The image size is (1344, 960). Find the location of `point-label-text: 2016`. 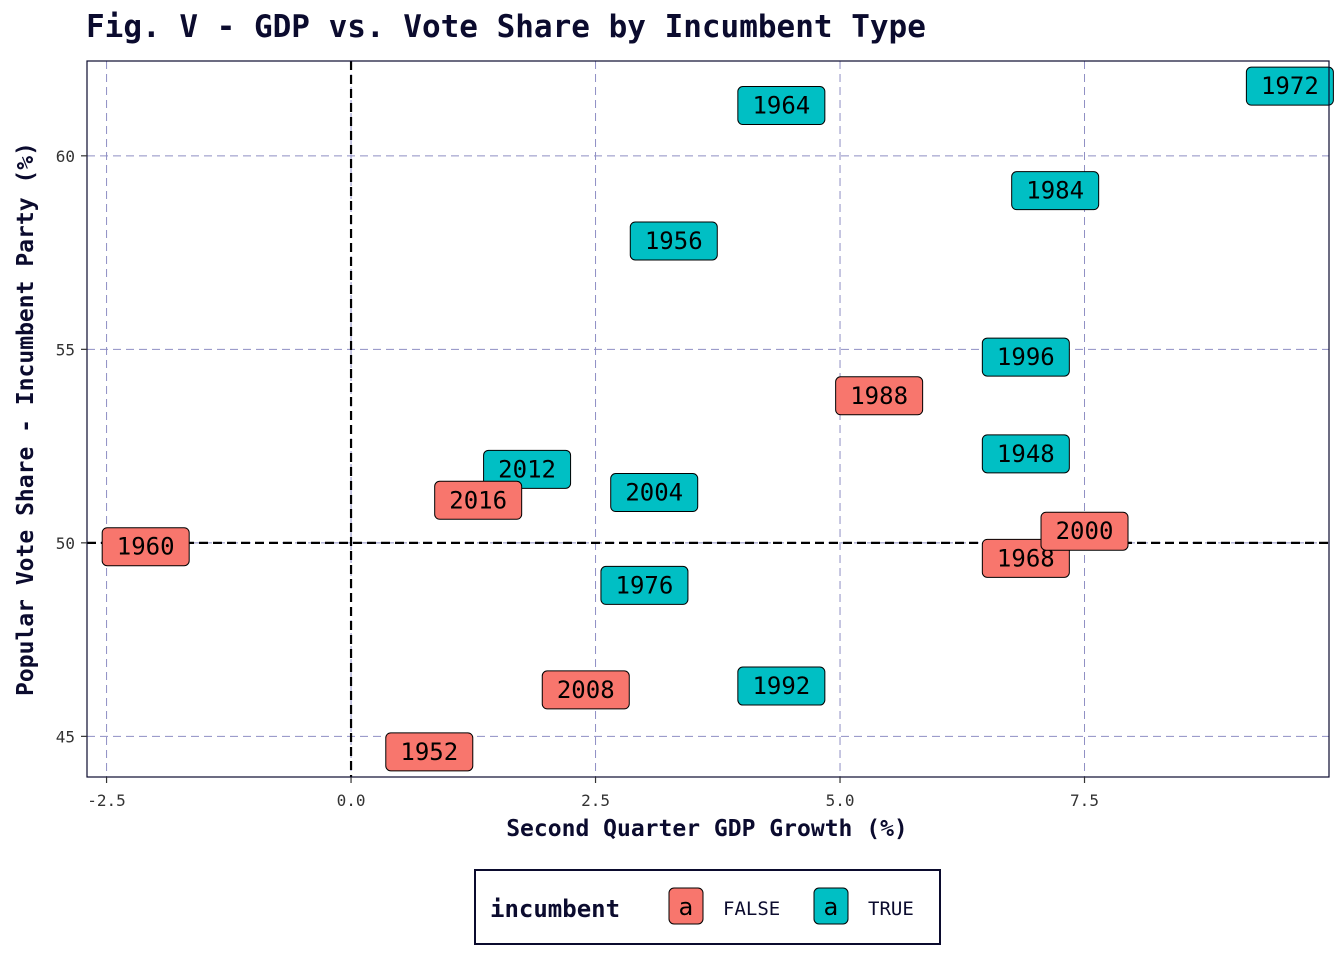

point-label-text: 2016 is located at coordinates (478, 500).